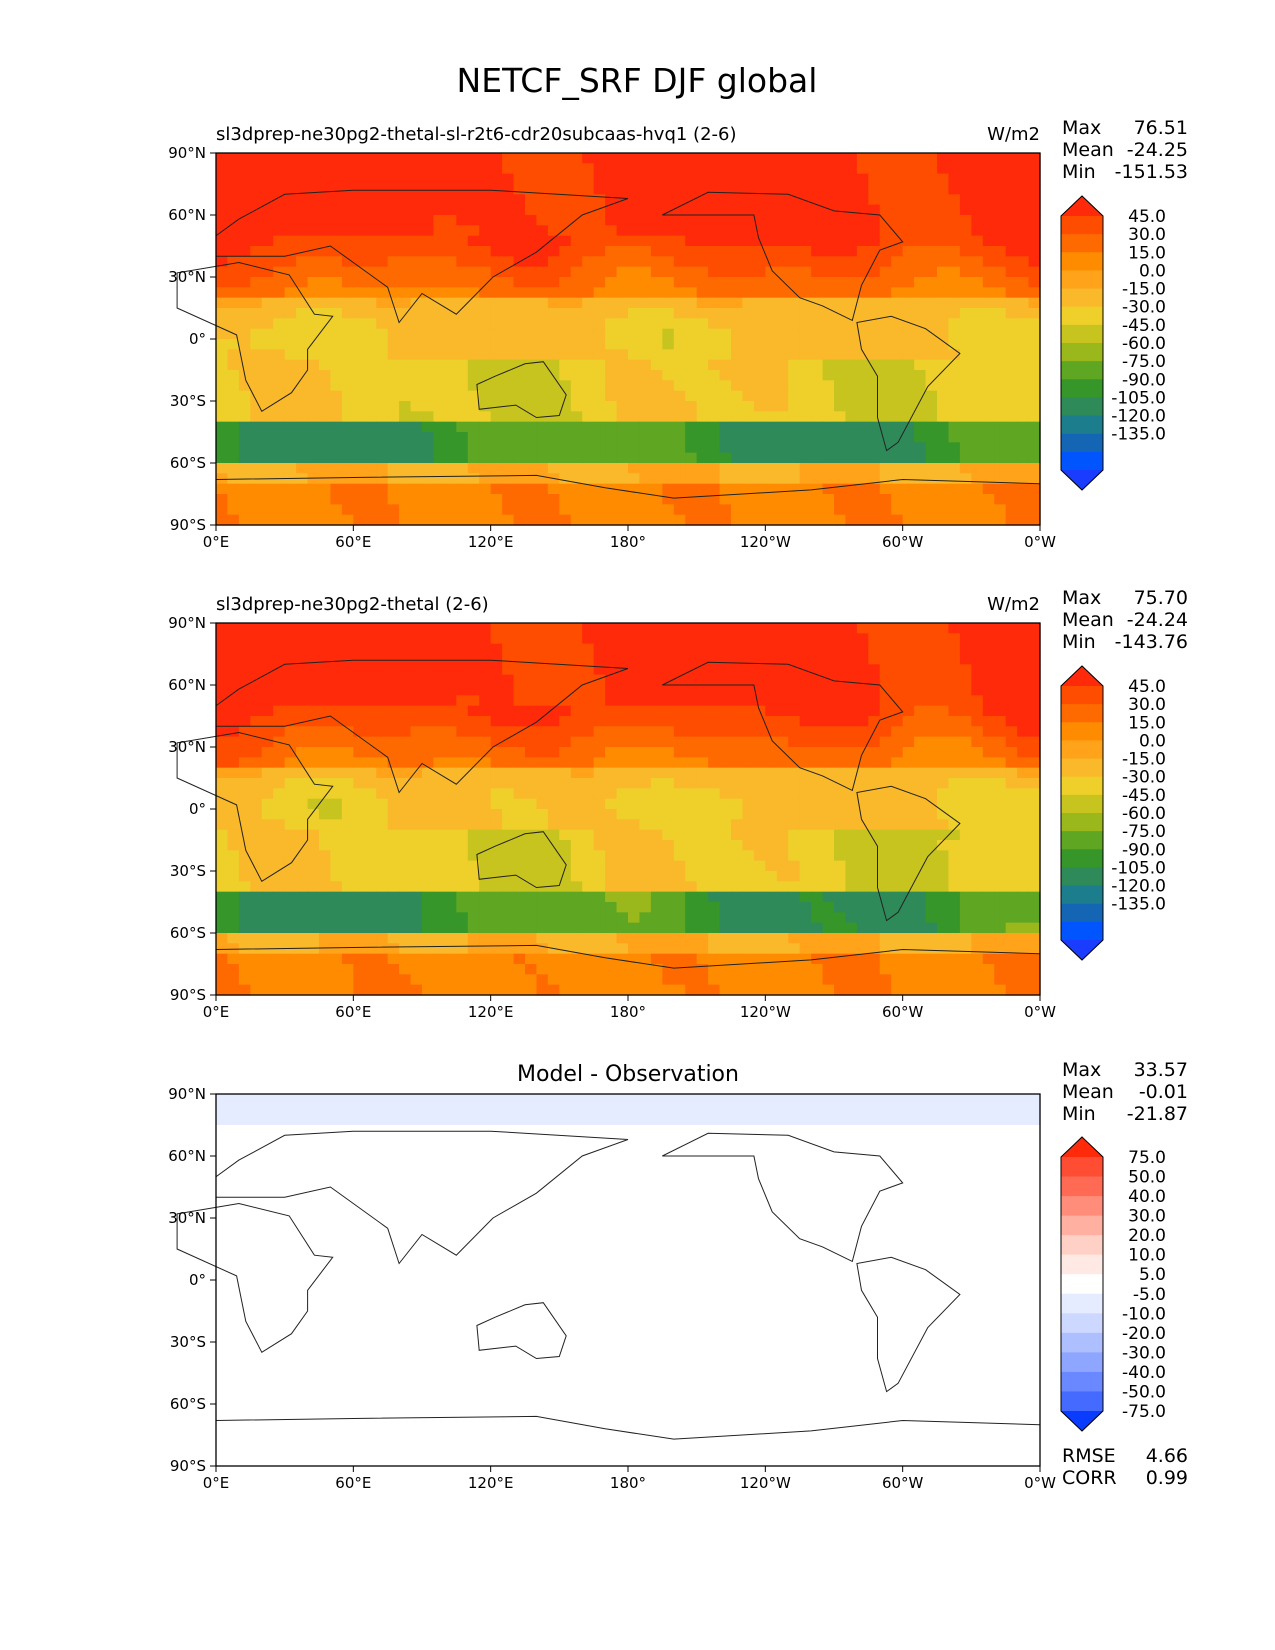 This screenshot has width=1275, height=1650. I want to click on coastline, so click(628, 486).